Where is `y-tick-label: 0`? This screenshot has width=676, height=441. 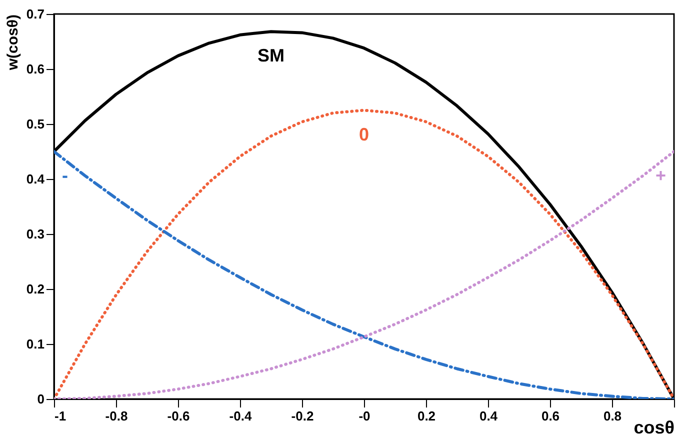
y-tick-label: 0 is located at coordinates (40, 399).